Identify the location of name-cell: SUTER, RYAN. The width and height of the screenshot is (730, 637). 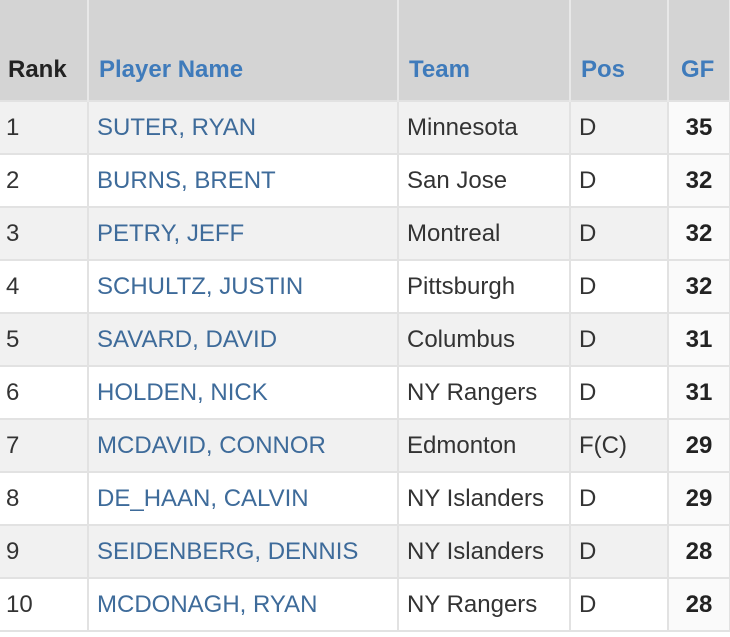
(243, 127).